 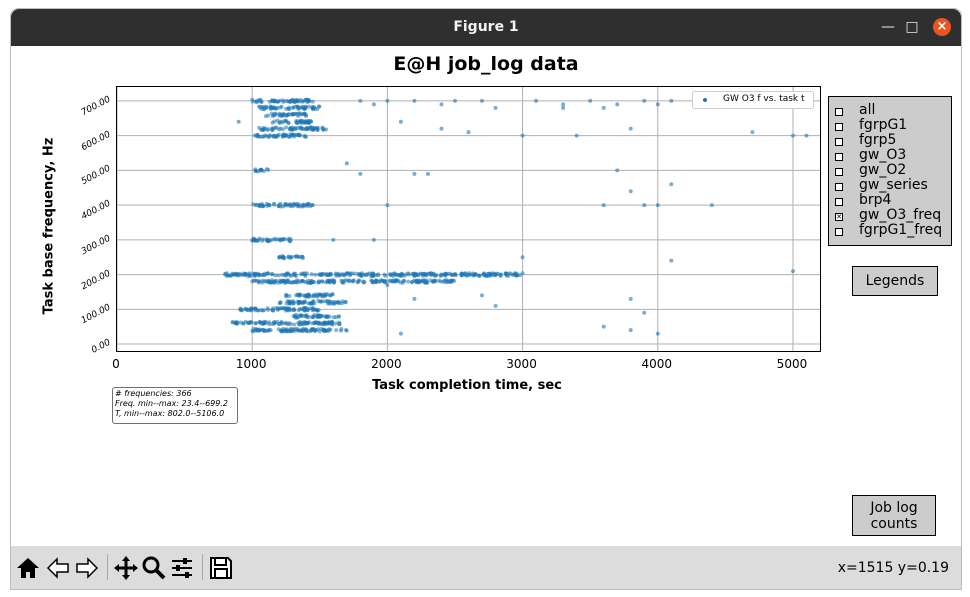 I want to click on check-fgrpG1-freq: fgrpG1_freq, so click(x=890, y=230).